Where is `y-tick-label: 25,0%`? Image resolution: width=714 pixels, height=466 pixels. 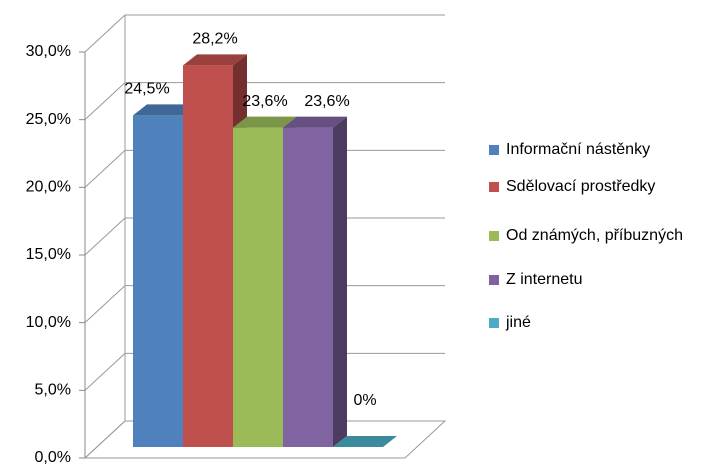
y-tick-label: 25,0% is located at coordinates (48, 119).